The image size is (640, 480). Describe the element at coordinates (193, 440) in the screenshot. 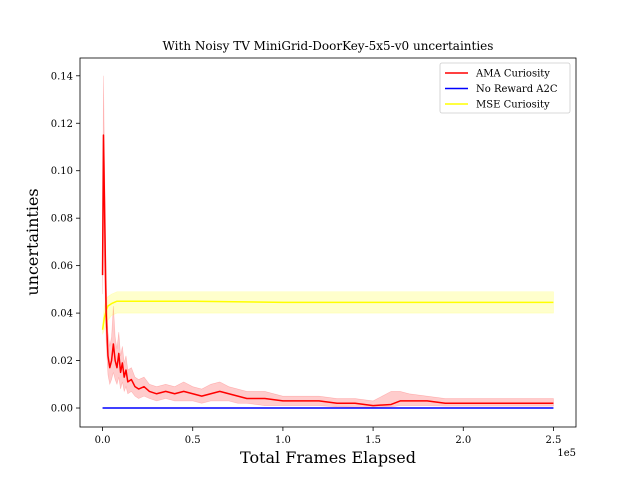

I see `x-tick-label: 0.5` at that location.